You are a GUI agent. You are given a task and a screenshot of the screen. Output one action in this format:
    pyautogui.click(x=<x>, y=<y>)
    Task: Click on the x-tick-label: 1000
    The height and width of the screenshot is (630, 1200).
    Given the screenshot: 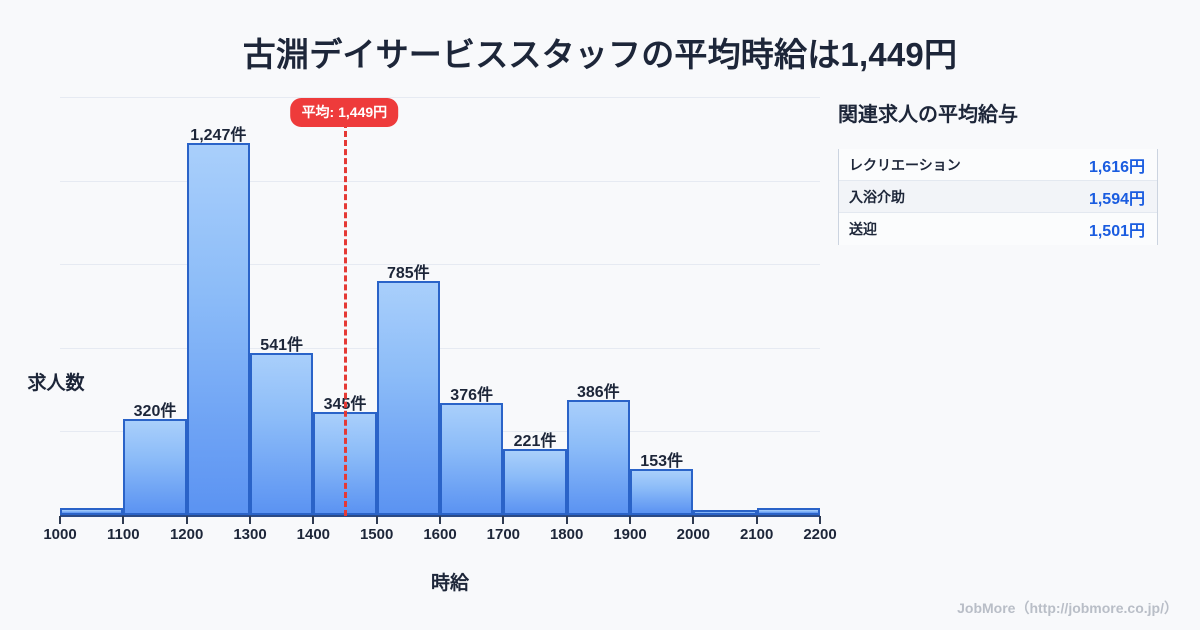 What is the action you would take?
    pyautogui.click(x=60, y=534)
    